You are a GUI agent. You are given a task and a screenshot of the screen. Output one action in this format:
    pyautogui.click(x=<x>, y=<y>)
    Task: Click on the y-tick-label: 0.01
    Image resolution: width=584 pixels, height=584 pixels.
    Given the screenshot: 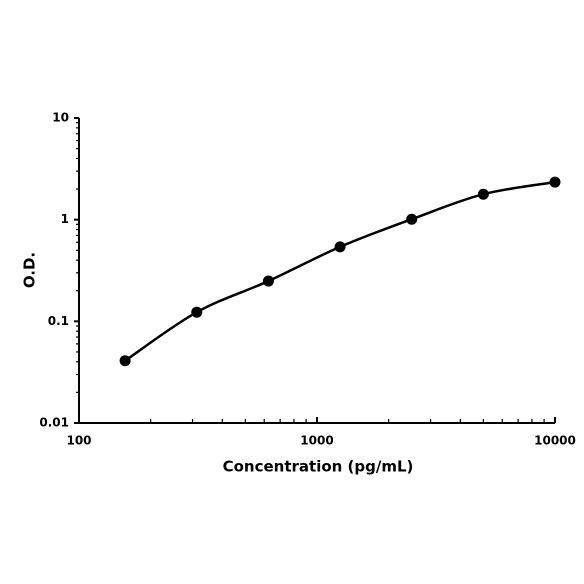 What is the action you would take?
    pyautogui.click(x=54, y=423)
    